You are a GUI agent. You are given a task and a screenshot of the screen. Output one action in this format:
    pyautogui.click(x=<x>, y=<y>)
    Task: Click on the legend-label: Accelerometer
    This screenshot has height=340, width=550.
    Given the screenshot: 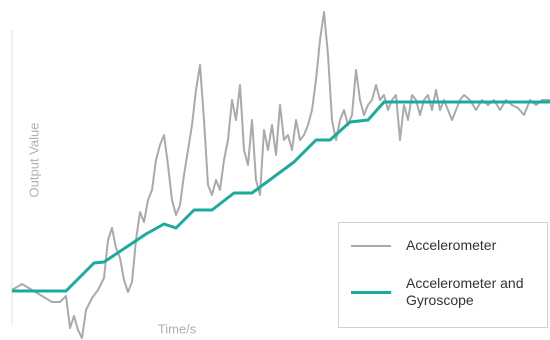 What is the action you would take?
    pyautogui.click(x=451, y=245)
    